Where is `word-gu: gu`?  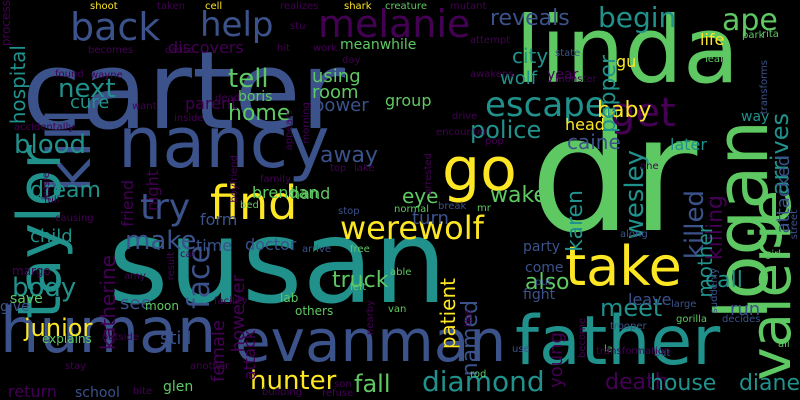
word-gu: gu is located at coordinates (626, 61).